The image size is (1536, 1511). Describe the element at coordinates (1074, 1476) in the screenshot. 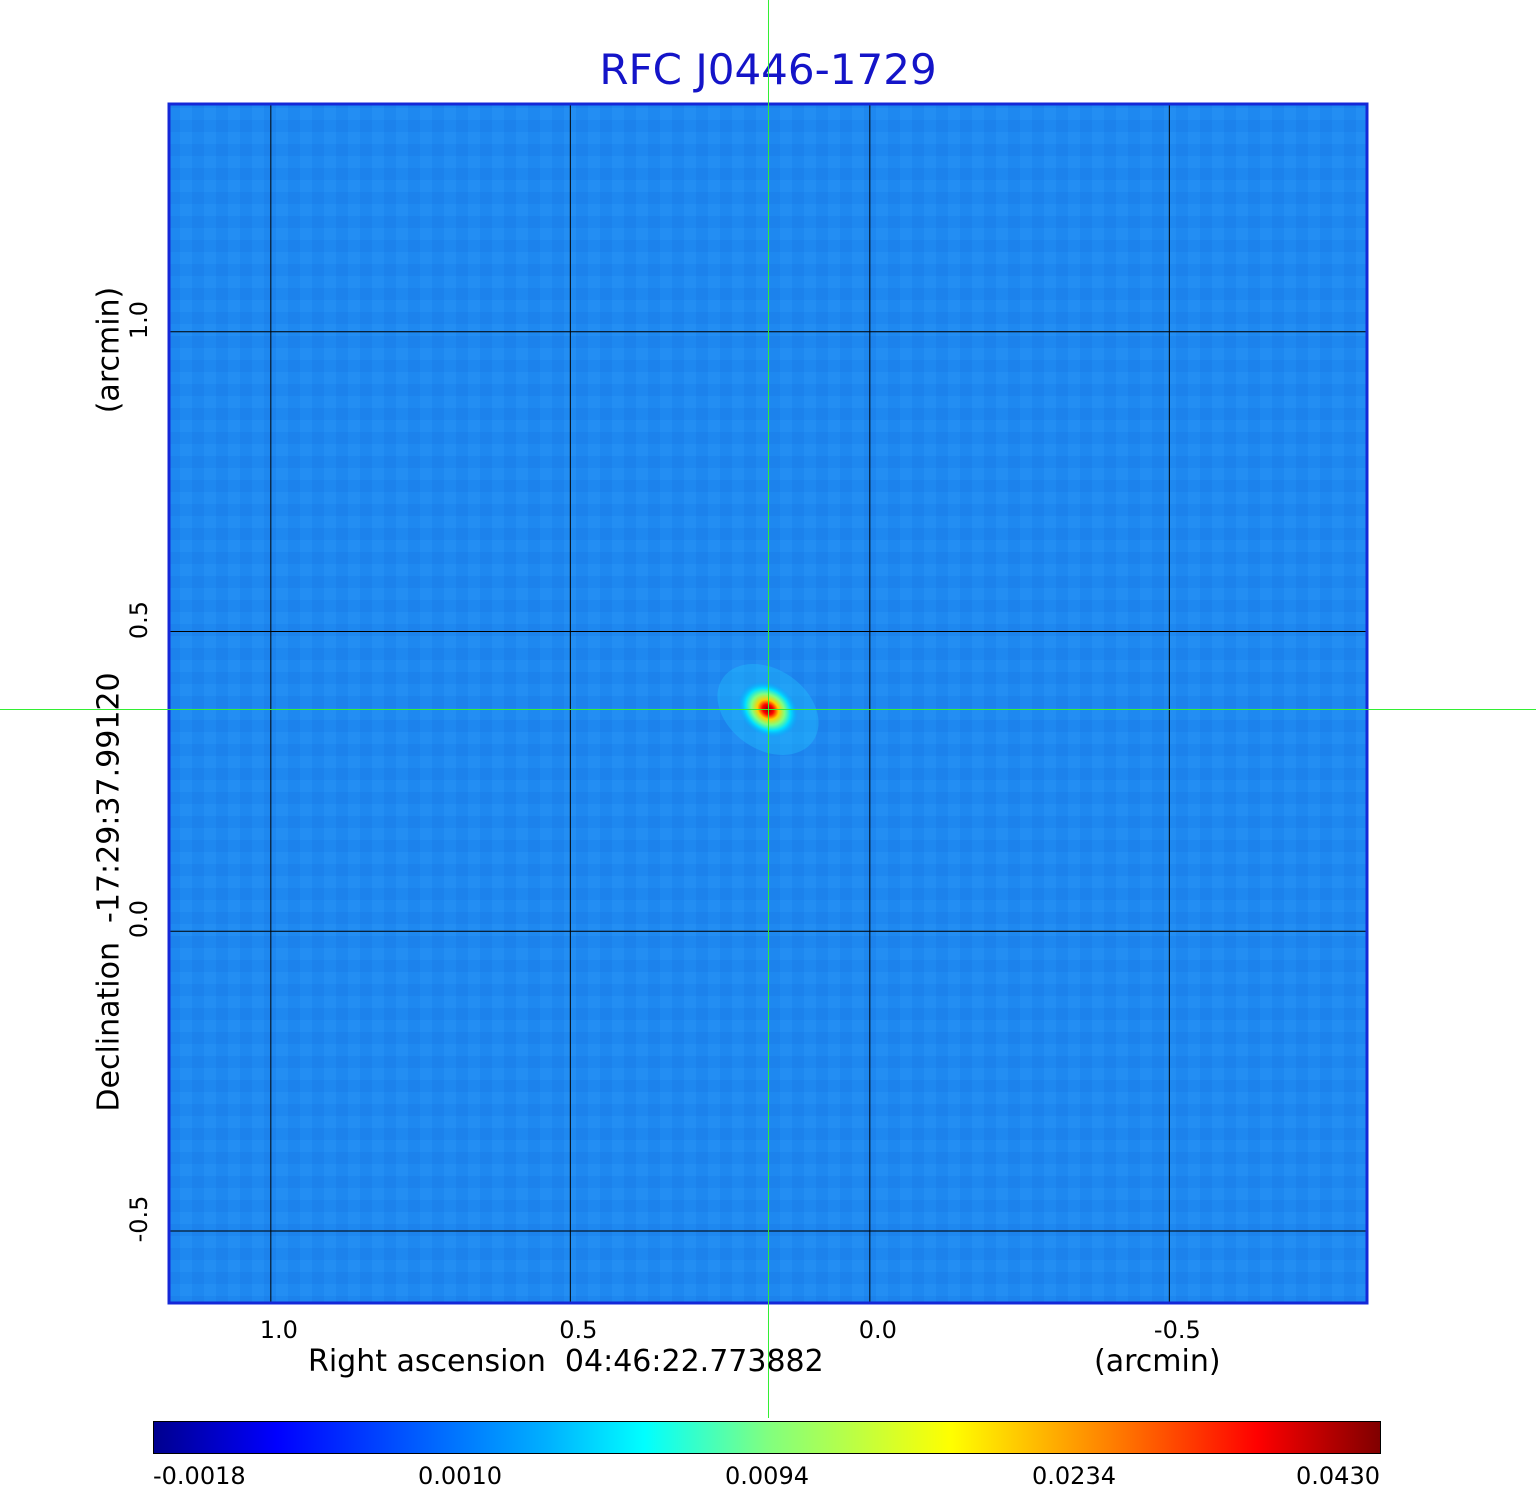

I see `colorbar-tick-label: 0.0234` at that location.